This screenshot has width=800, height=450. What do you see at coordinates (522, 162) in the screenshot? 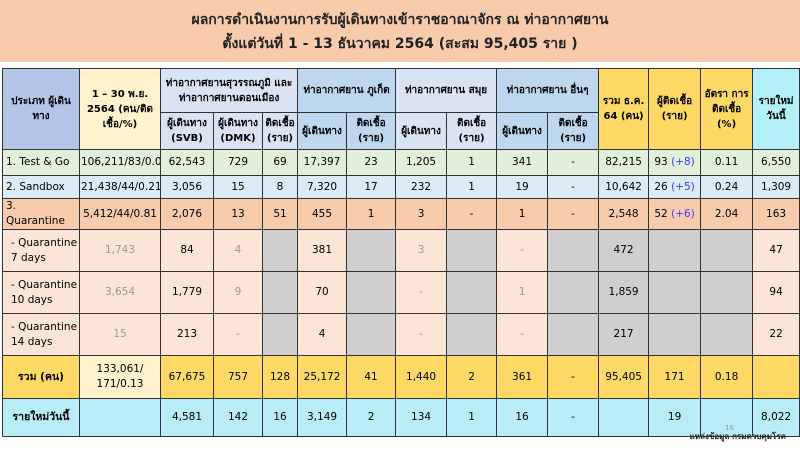
I see `cell-oth: 341` at bounding box center [522, 162].